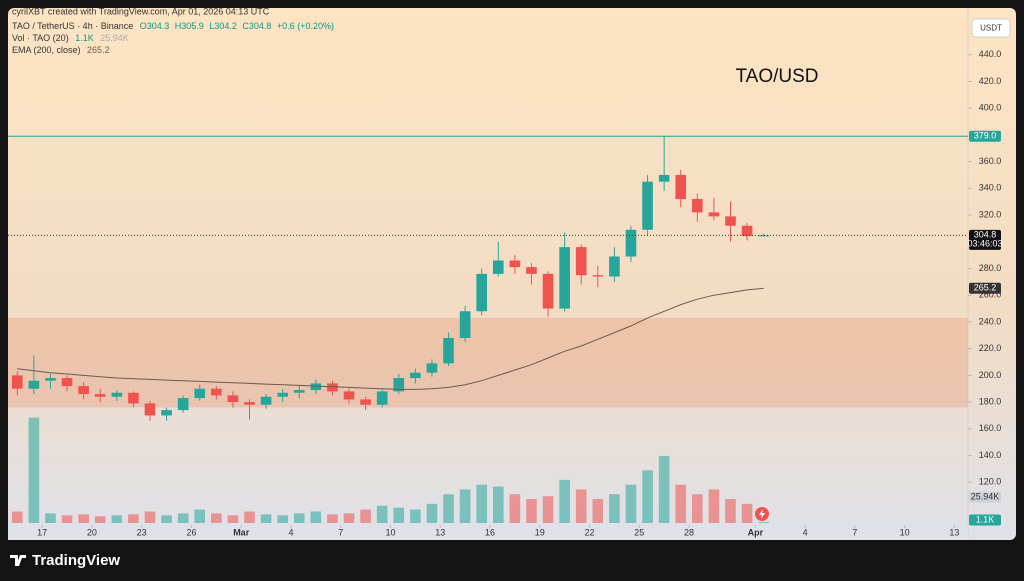 This screenshot has width=1024, height=581. What do you see at coordinates (241, 532) in the screenshot?
I see `x-tick-label: Mar` at bounding box center [241, 532].